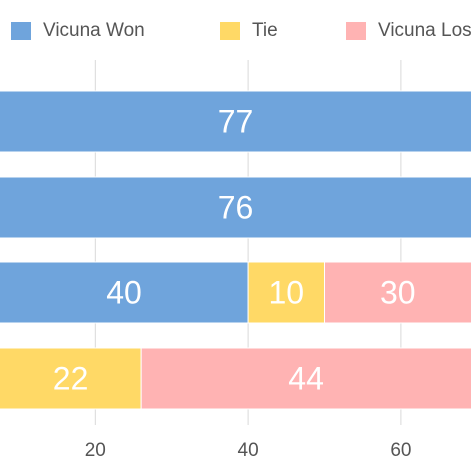  I want to click on legend-swatch-tie, so click(230, 31).